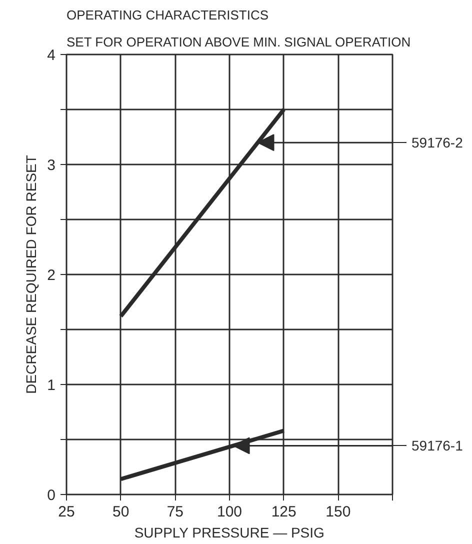 Image resolution: width=472 pixels, height=544 pixels. I want to click on x-tick-label: 25, so click(66, 512).